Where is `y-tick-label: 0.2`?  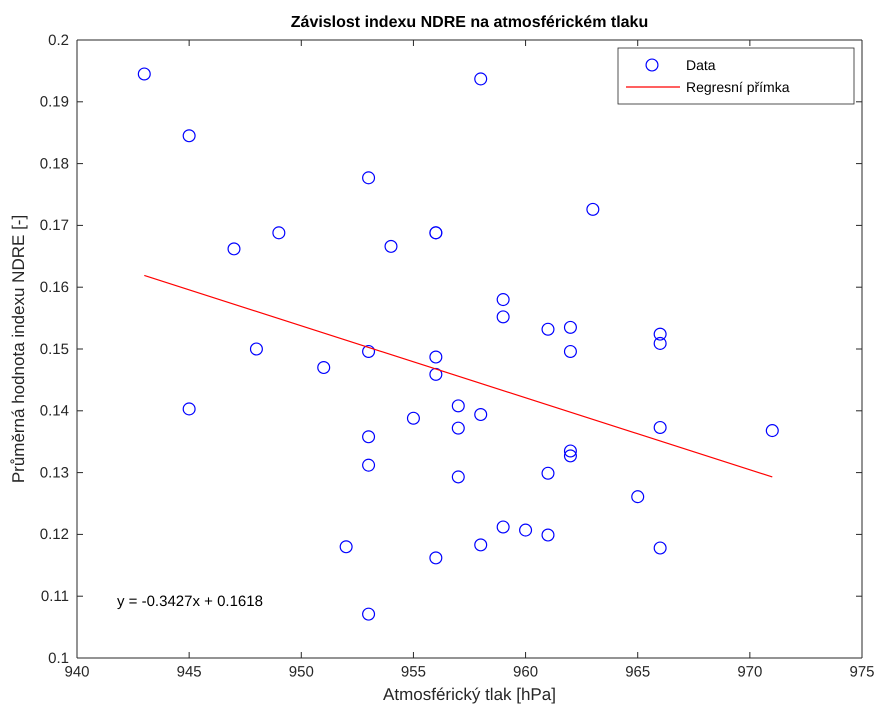
y-tick-label: 0.2 is located at coordinates (58, 40).